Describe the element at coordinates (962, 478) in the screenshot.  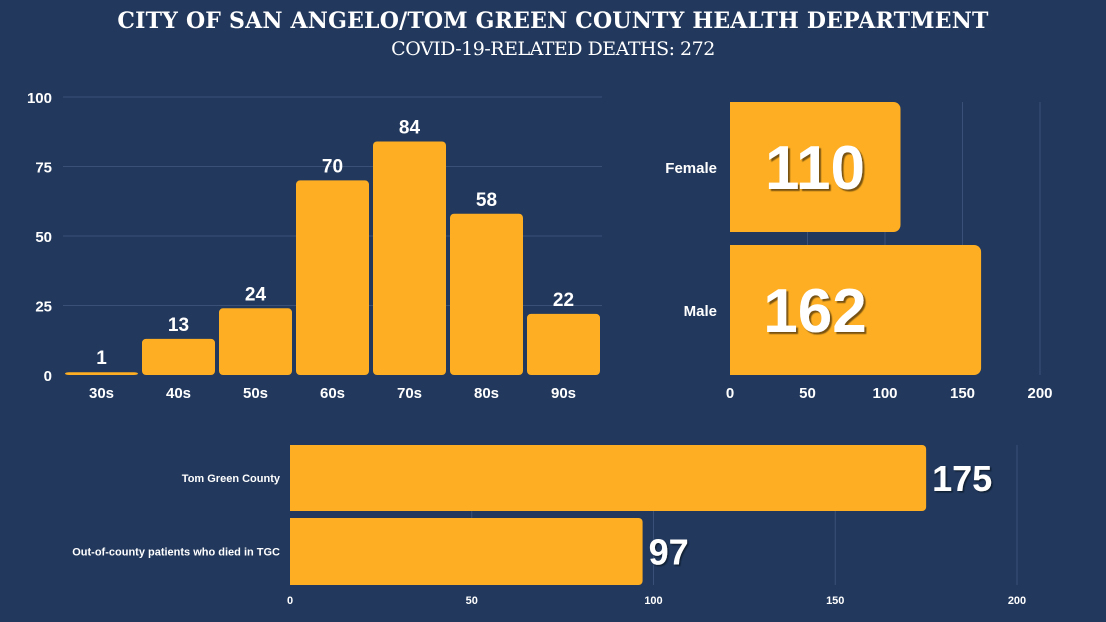
I see `residence-bar-data-label: 175` at that location.